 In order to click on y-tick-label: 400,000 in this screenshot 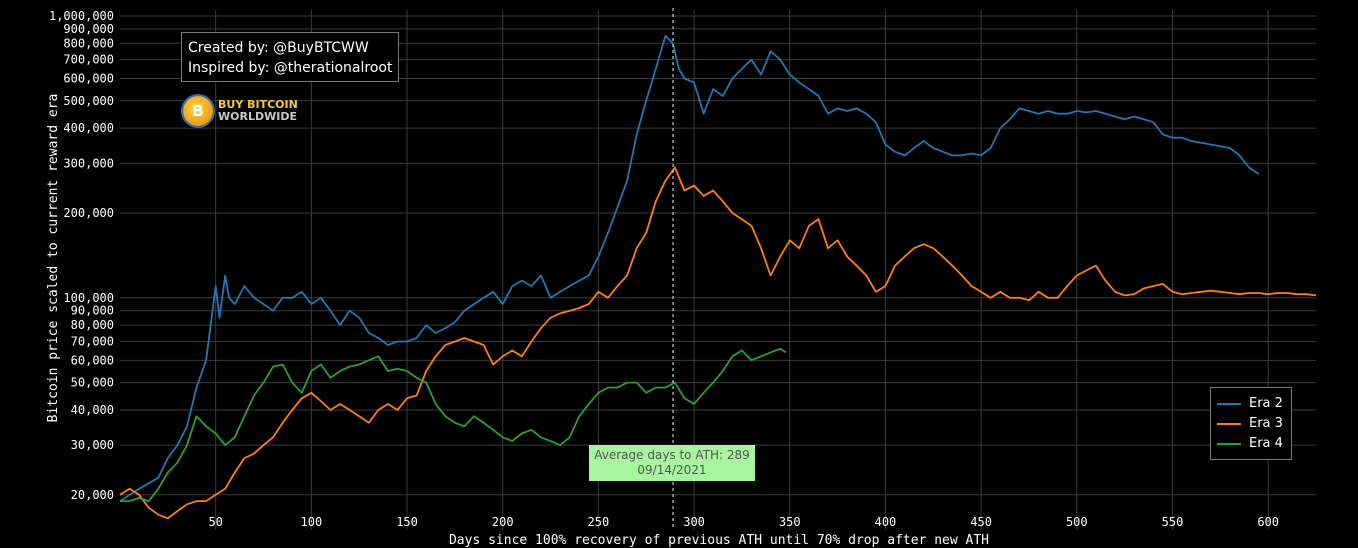, I will do `click(88, 128)`.